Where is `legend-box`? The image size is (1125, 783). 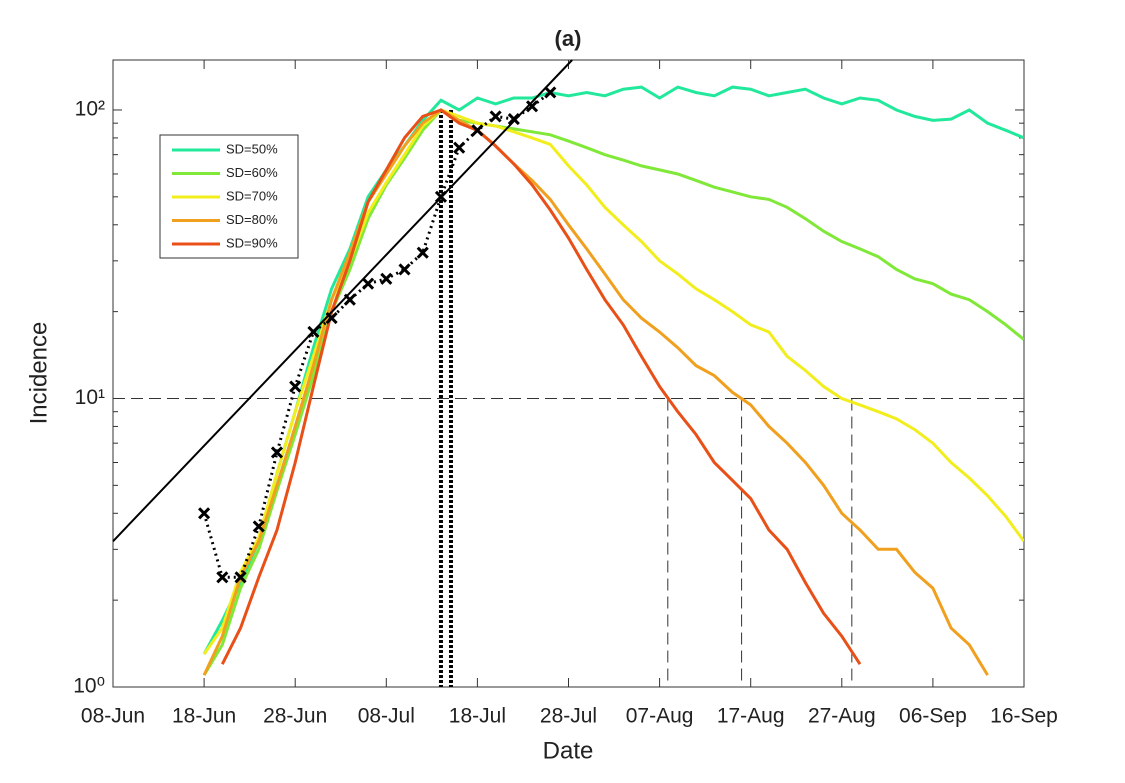 legend-box is located at coordinates (229, 196).